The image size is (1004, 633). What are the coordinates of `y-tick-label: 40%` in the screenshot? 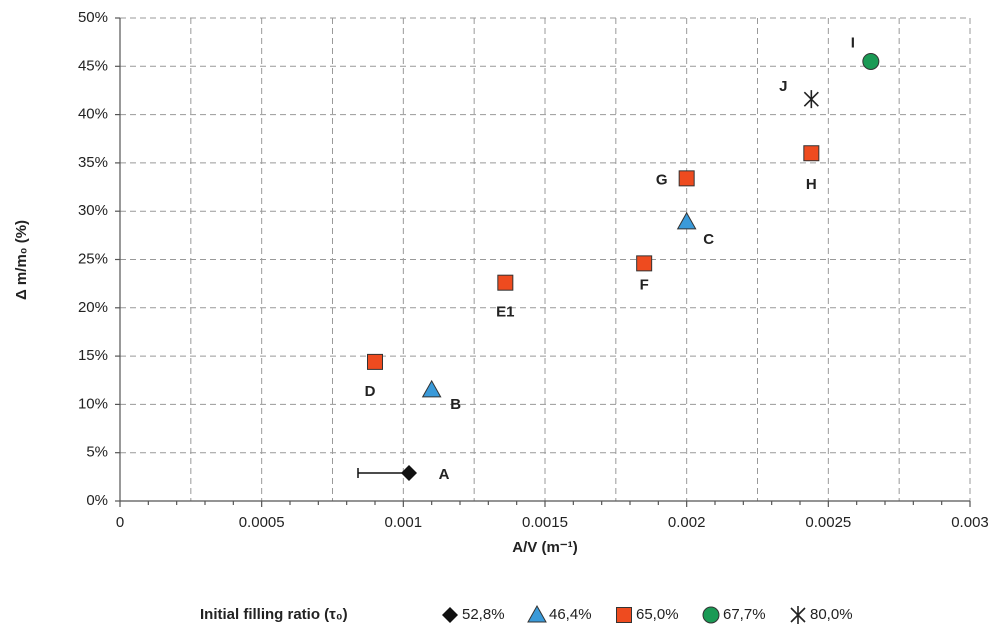 It's located at (93, 114).